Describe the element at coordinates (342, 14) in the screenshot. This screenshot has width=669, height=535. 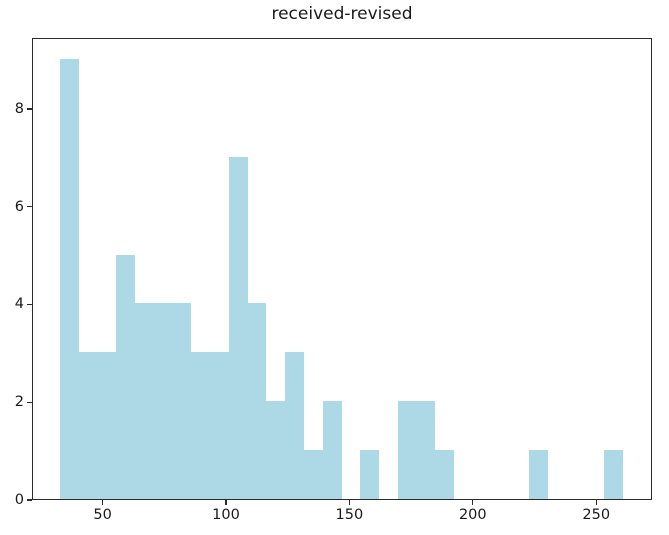
I see `chart-title: received-revised` at that location.